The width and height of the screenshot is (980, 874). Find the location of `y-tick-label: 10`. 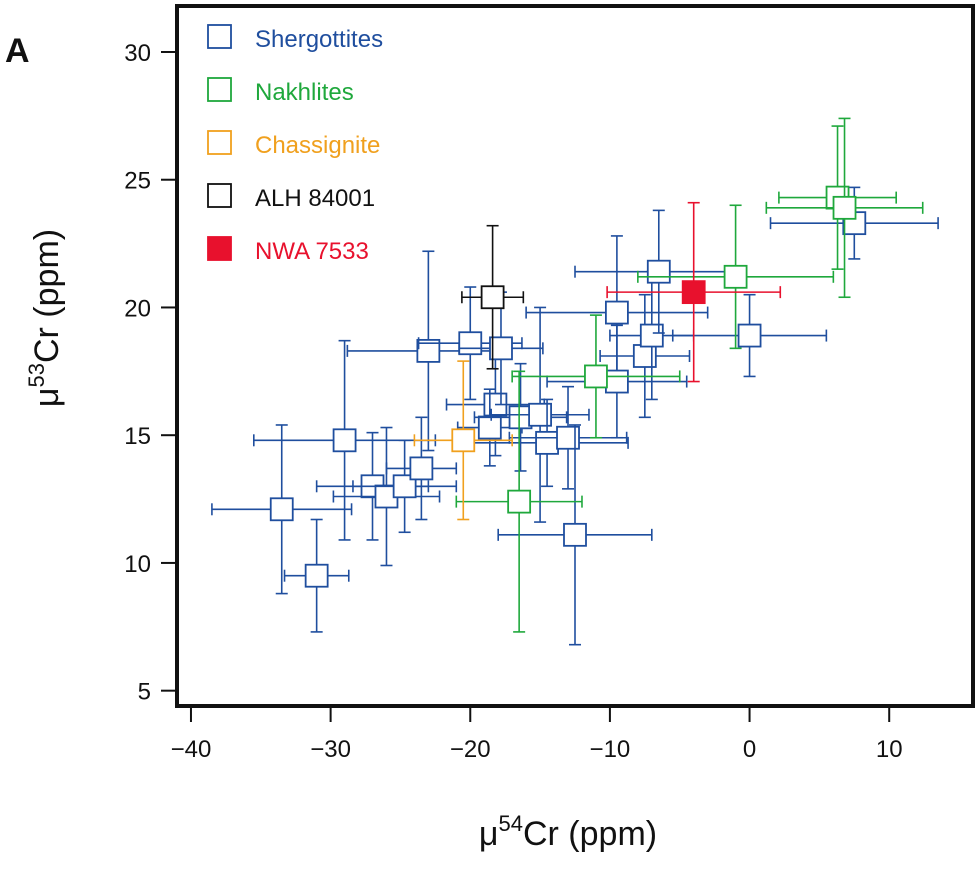

y-tick-label: 10 is located at coordinates (137, 564).